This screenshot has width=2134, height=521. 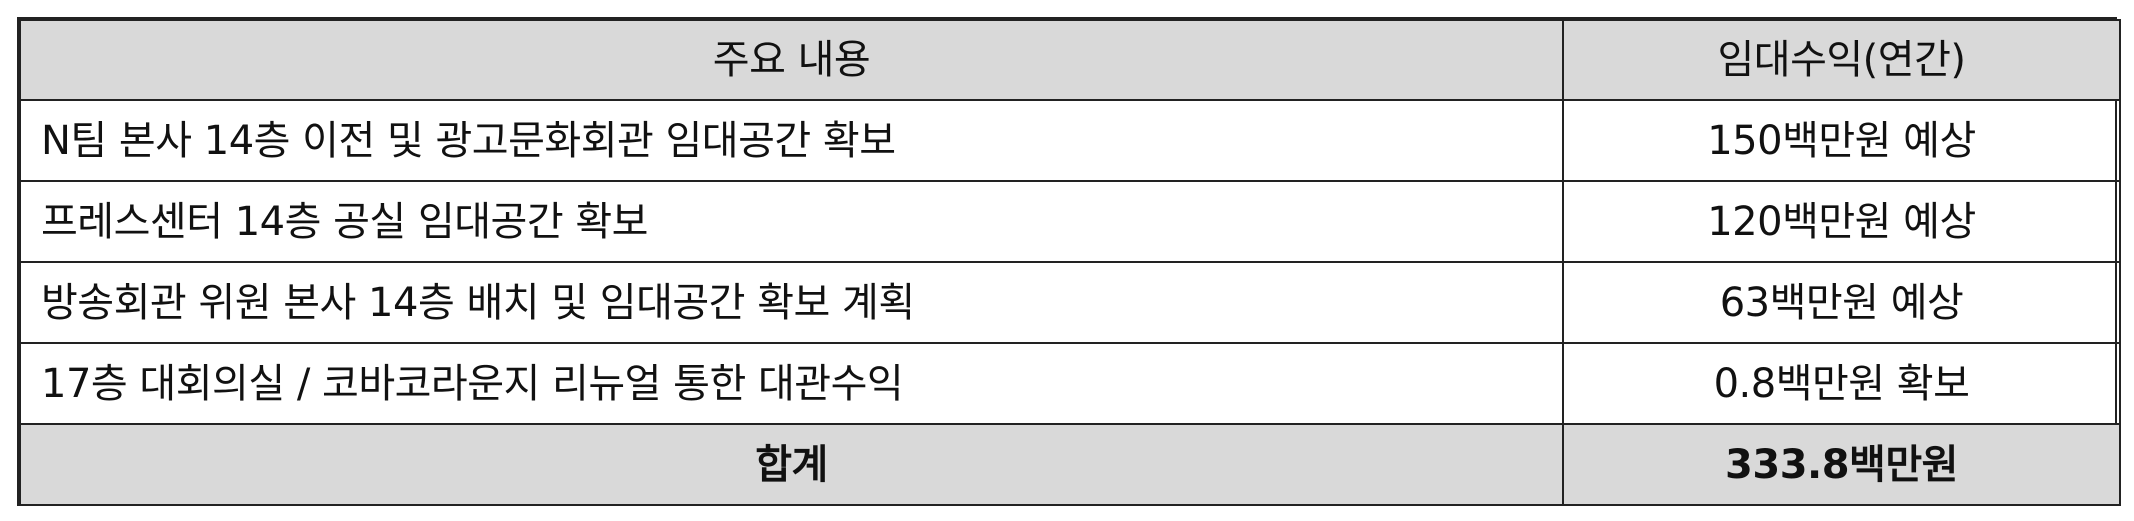 What do you see at coordinates (1841, 383) in the screenshot?
I see `row-revenue: 0.8백만원 확보` at bounding box center [1841, 383].